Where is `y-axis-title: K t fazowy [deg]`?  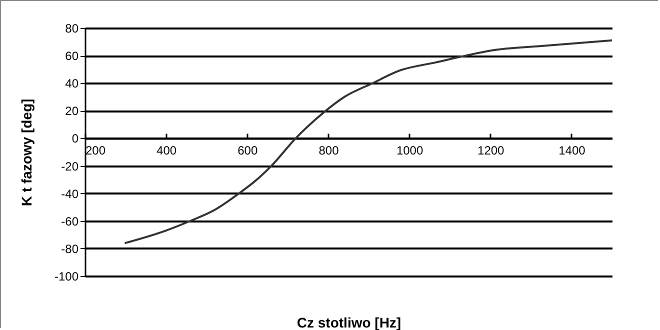 y-axis-title: K t fazowy [deg] is located at coordinates (26, 152).